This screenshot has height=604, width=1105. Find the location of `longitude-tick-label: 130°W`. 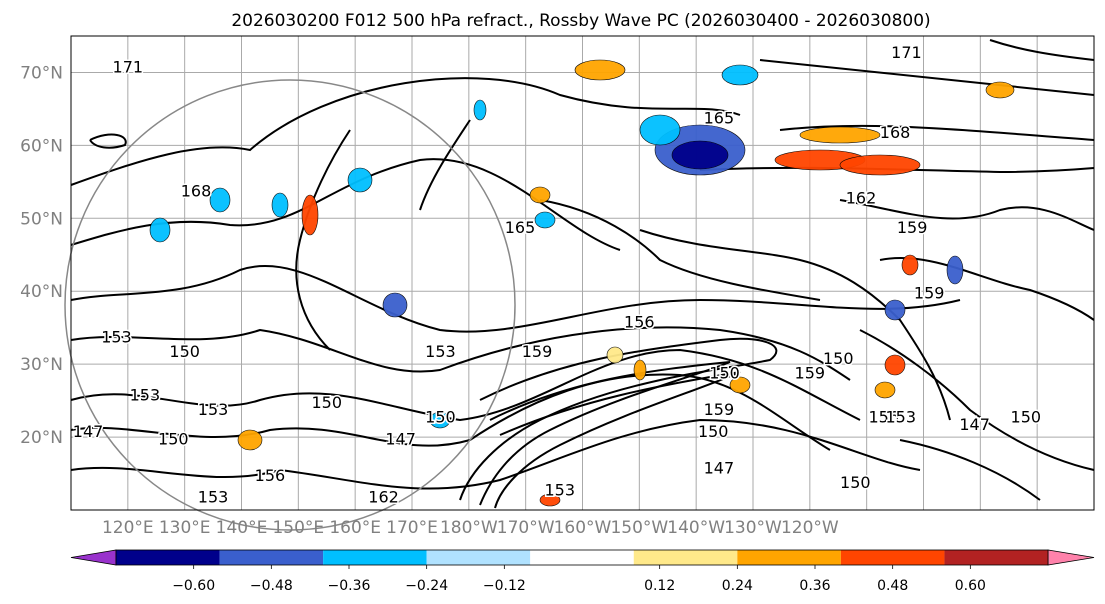

longitude-tick-label: 130°W is located at coordinates (753, 528).